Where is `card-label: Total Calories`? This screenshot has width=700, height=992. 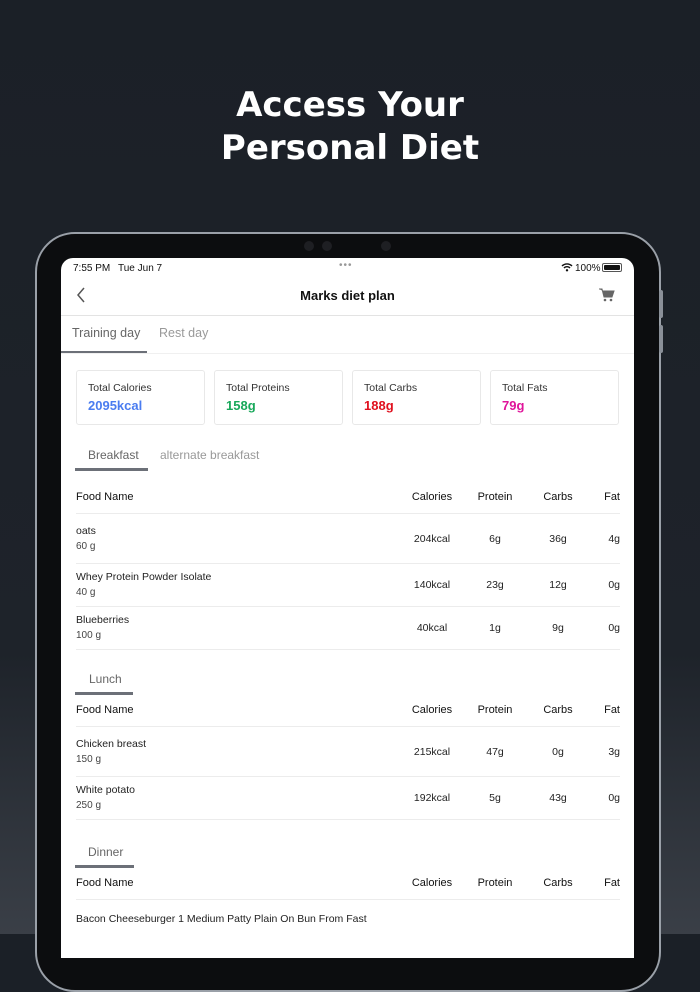
card-label: Total Calories is located at coordinates (120, 388).